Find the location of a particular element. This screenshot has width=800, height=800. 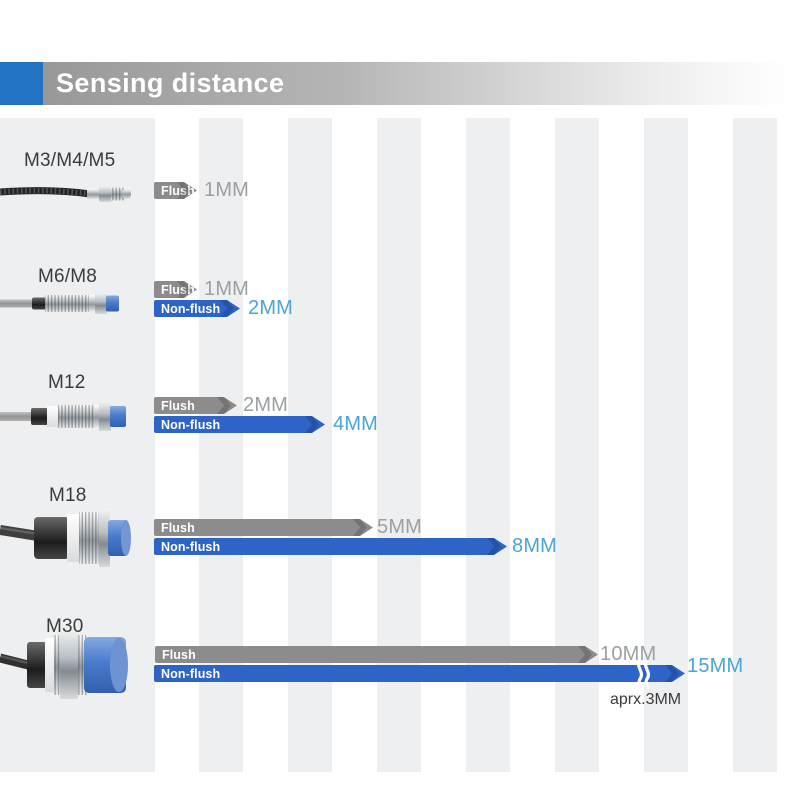

page-title: Sensing distance is located at coordinates (170, 83).